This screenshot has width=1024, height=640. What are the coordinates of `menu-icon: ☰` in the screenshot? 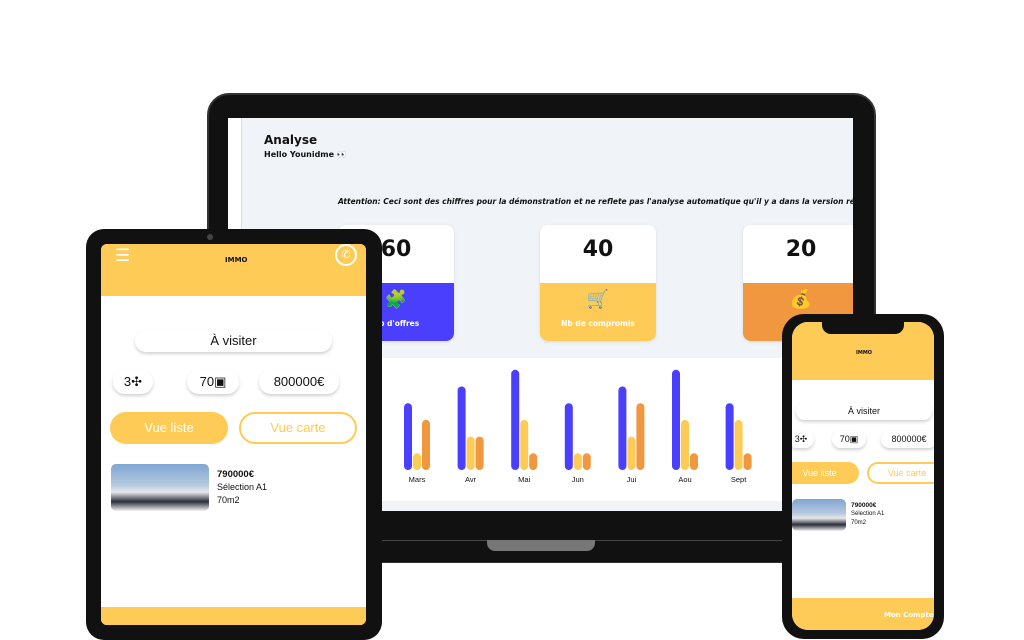 It's located at (123, 256).